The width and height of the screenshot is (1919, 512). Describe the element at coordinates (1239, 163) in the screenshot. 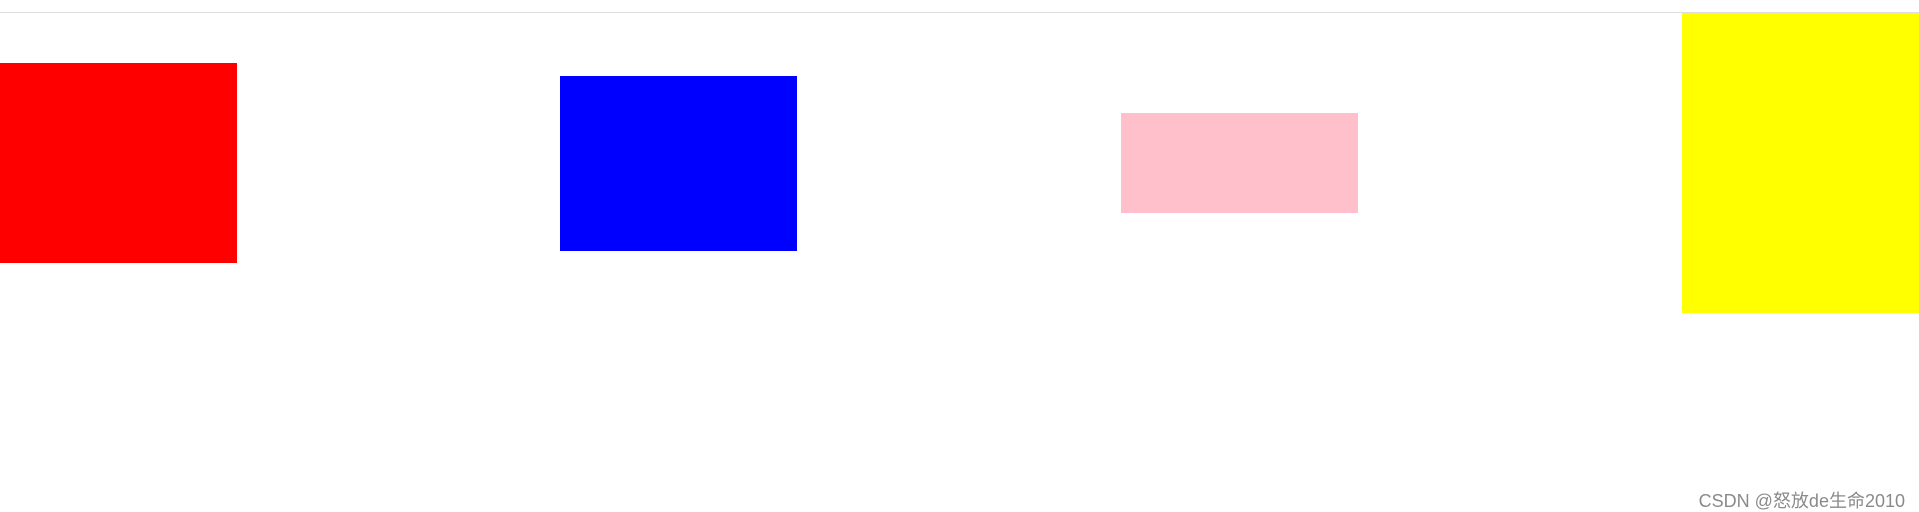

I see `pink-box` at that location.